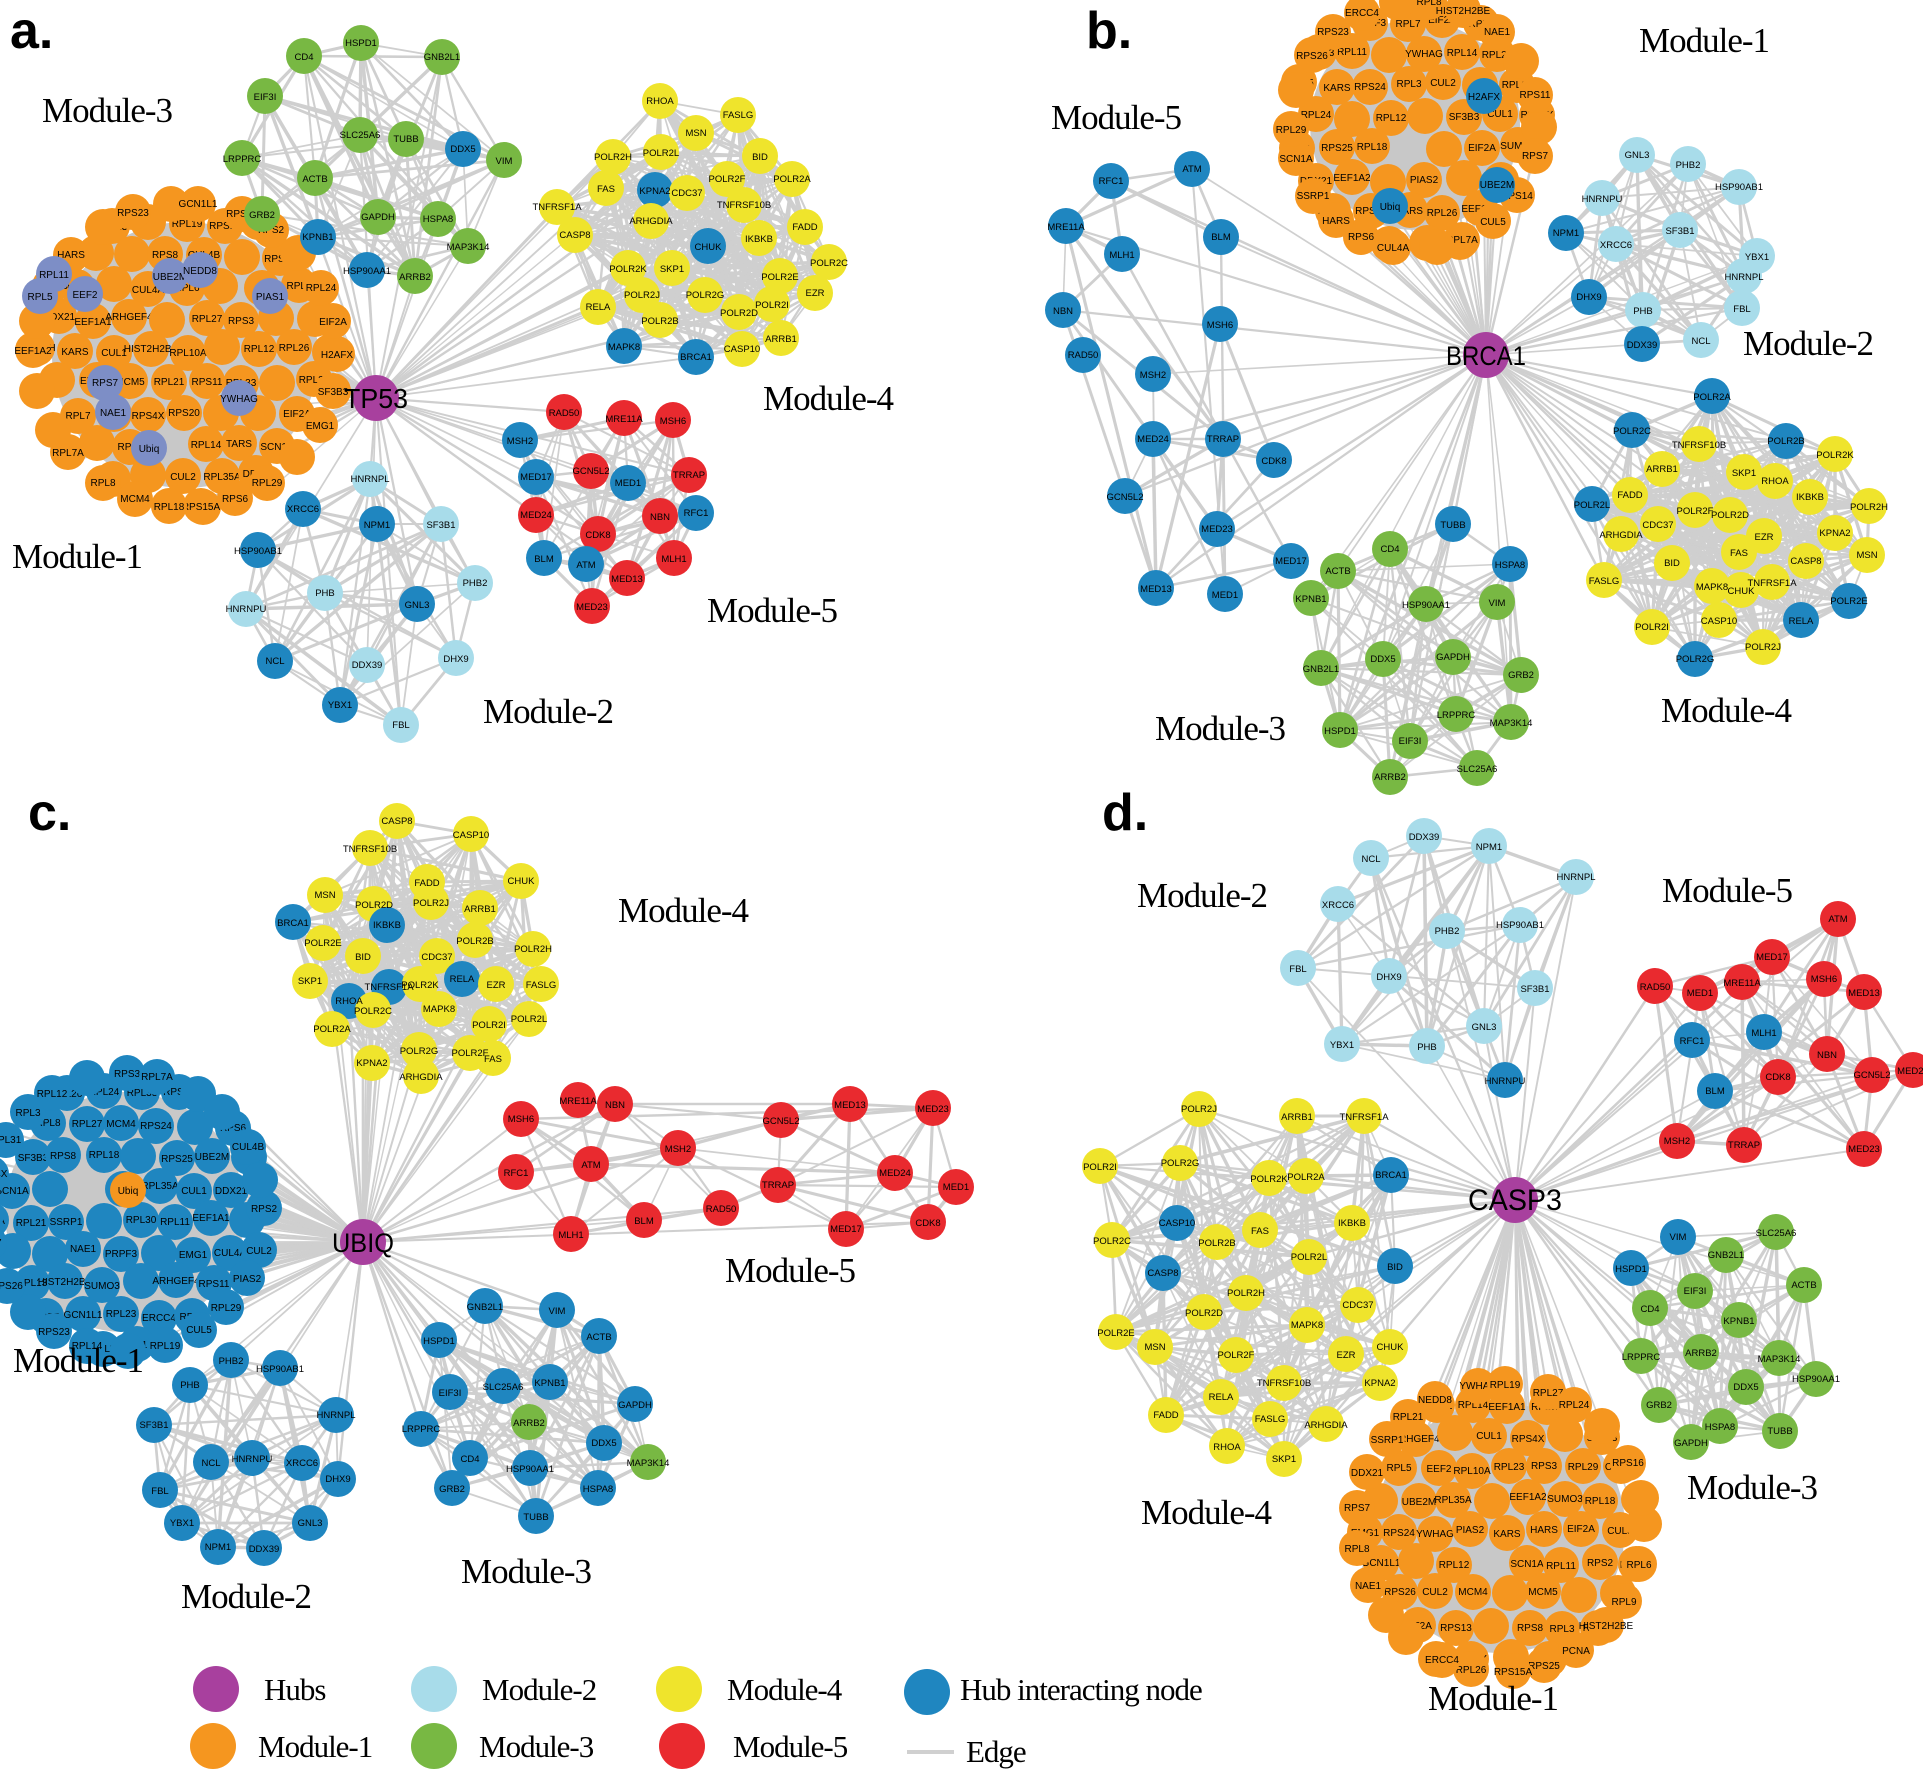 The height and width of the screenshot is (1775, 1923). What do you see at coordinates (317, 237) in the screenshot?
I see `svg-text: KPNB1` at bounding box center [317, 237].